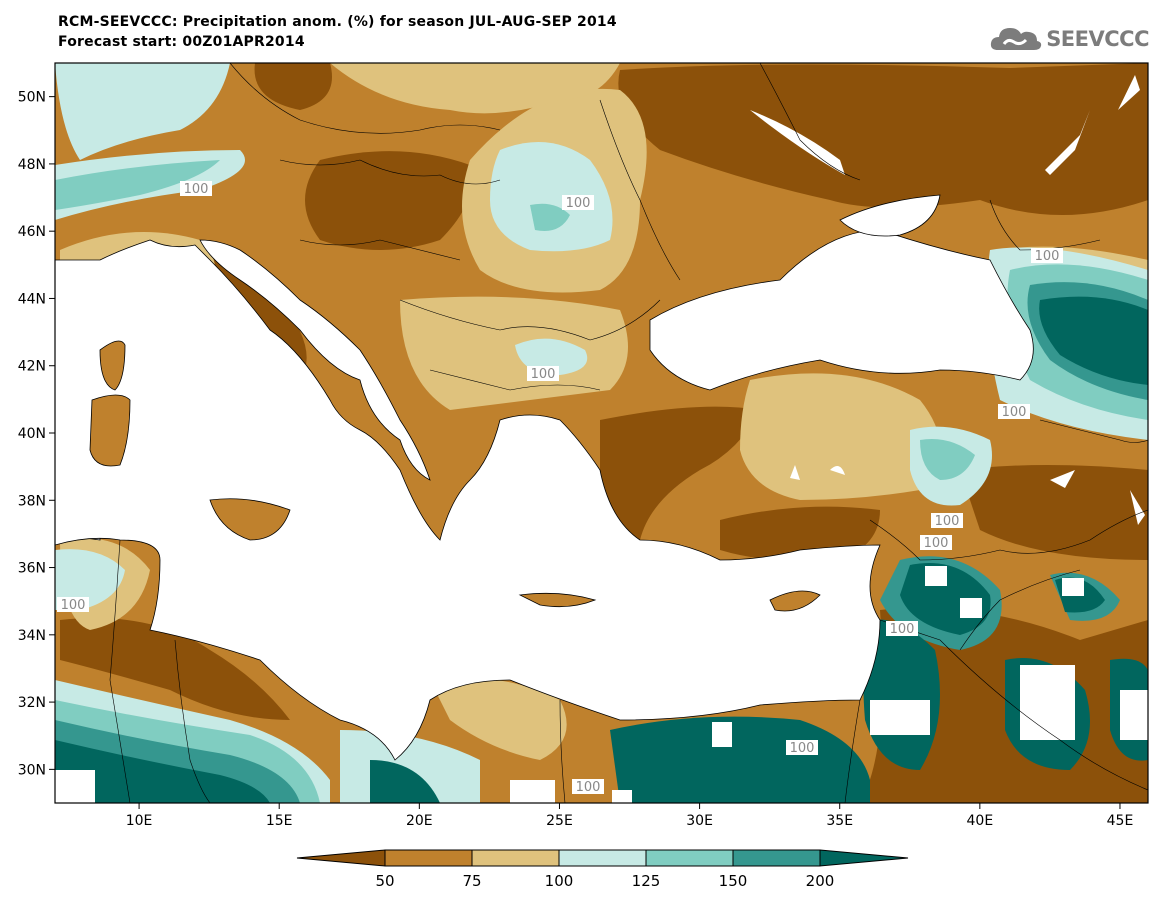  Describe the element at coordinates (839, 821) in the screenshot. I see `x-tick-label: 35E` at that location.